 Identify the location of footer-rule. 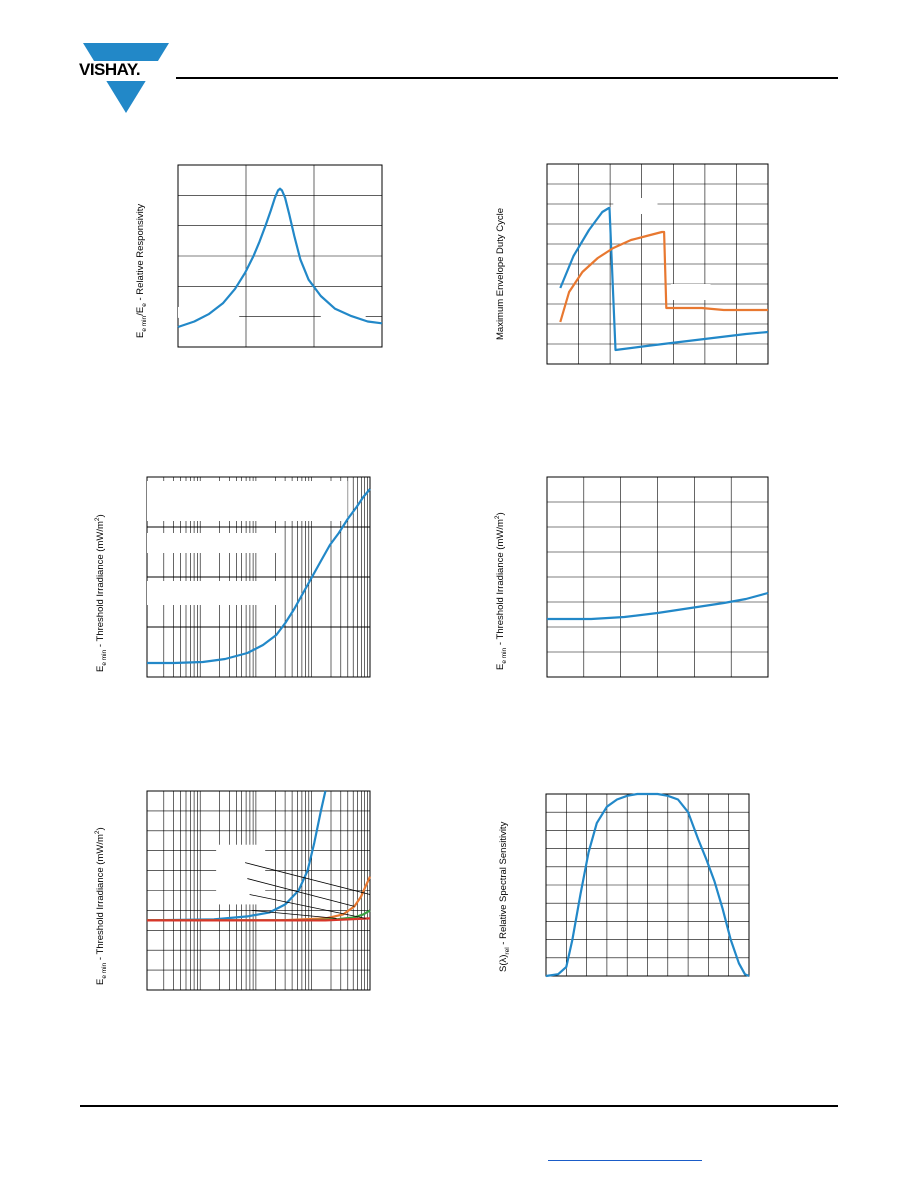
(459, 1106).